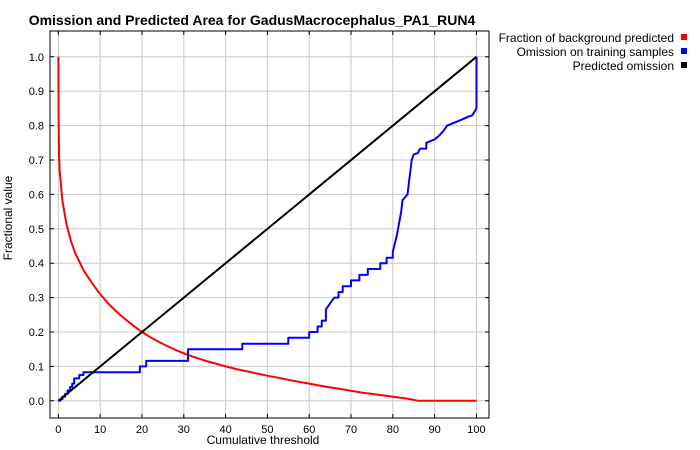  I want to click on y-tick-label: 0.2, so click(36, 333).